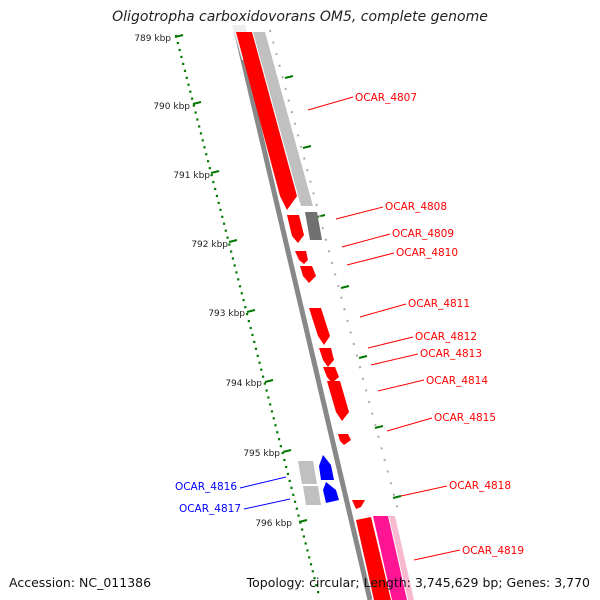  What do you see at coordinates (283, 119) in the screenshot?
I see `gene-ocar-4807-grey` at bounding box center [283, 119].